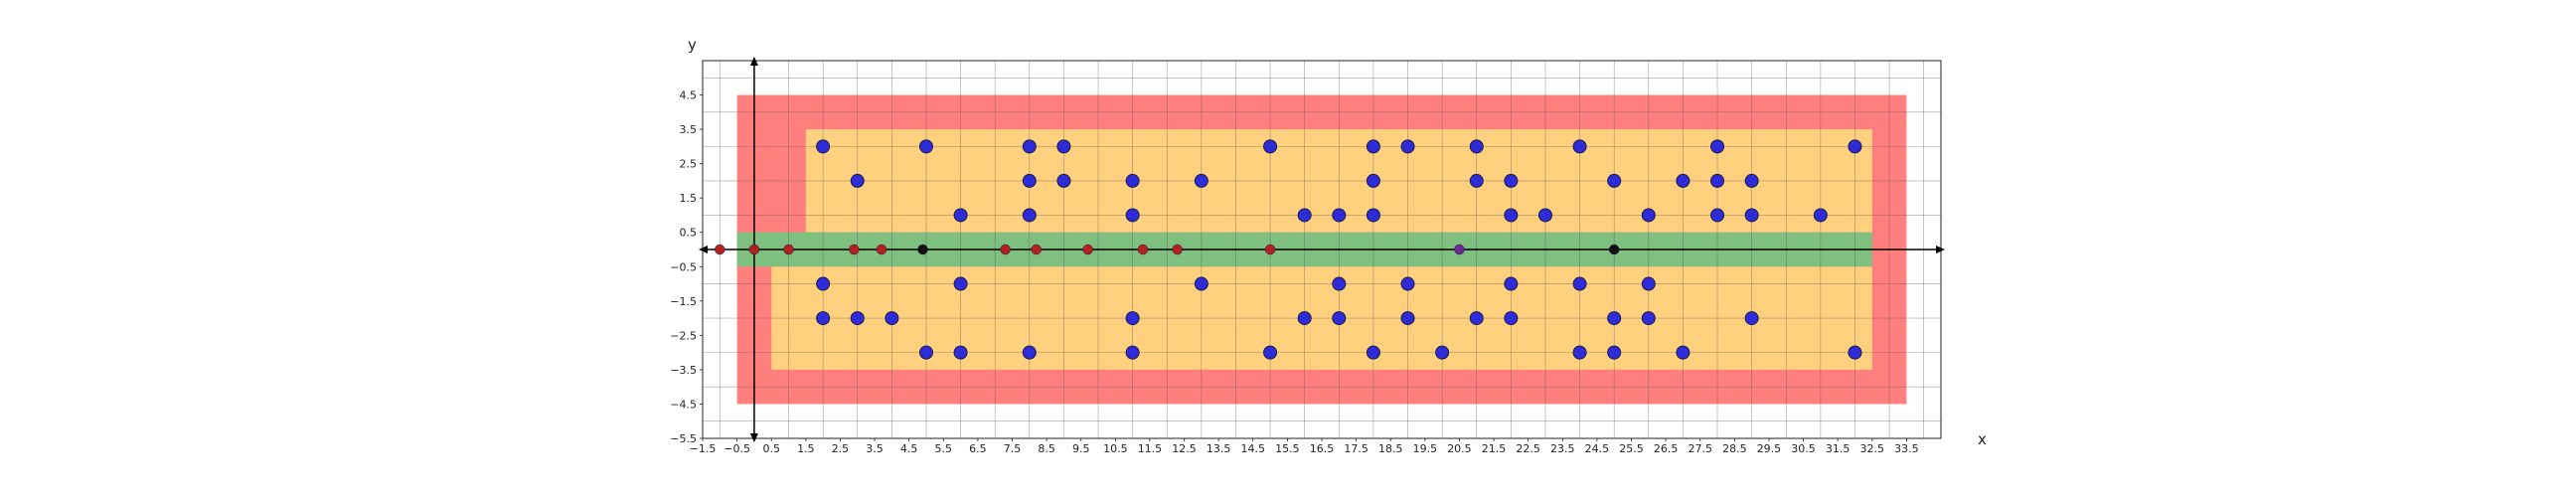  What do you see at coordinates (1769, 448) in the screenshot?
I see `x-tick-label: 29.5` at bounding box center [1769, 448].